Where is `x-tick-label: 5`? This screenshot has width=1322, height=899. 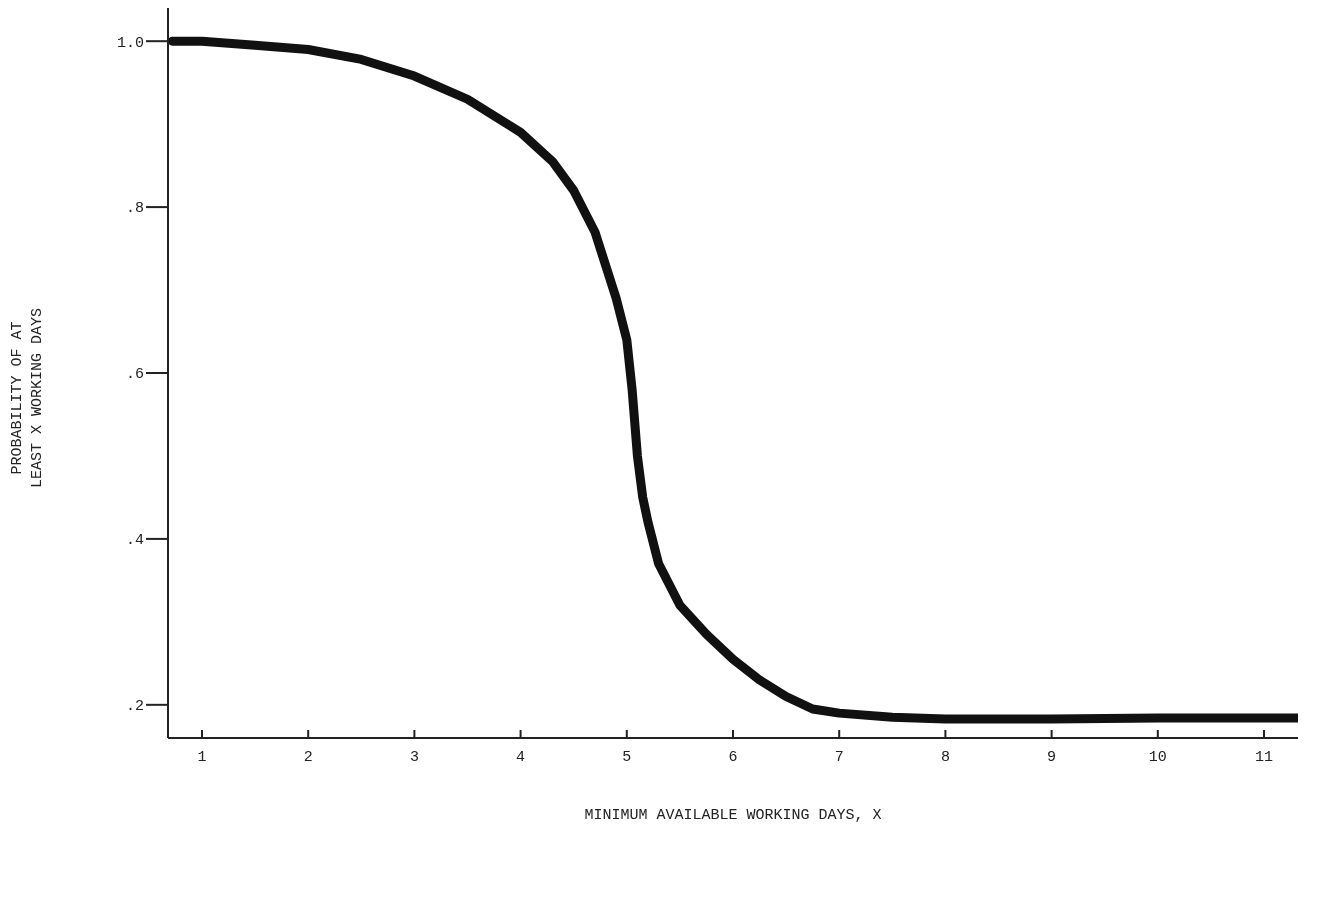
x-tick-label: 5 is located at coordinates (627, 757).